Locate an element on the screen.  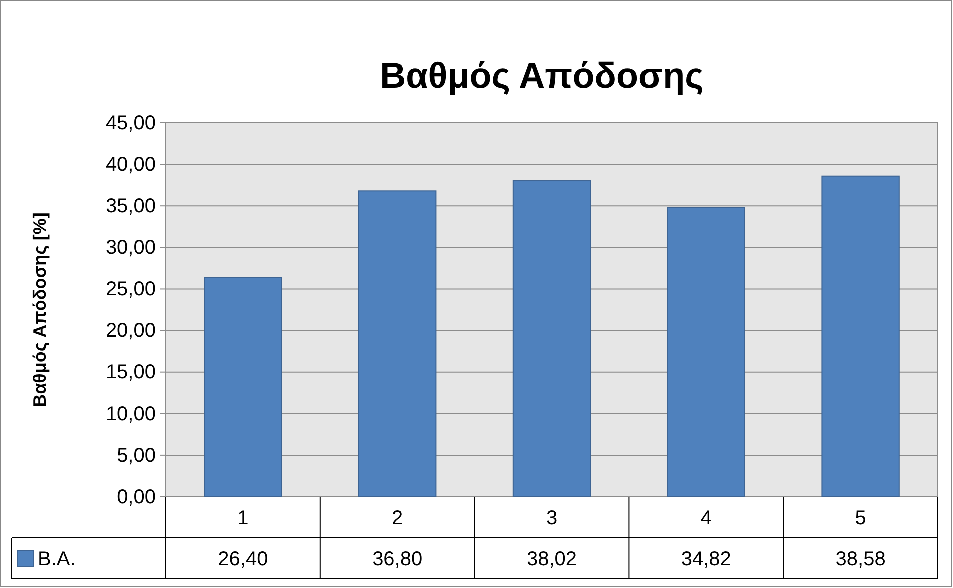
data-label: 38,02 is located at coordinates (552, 559).